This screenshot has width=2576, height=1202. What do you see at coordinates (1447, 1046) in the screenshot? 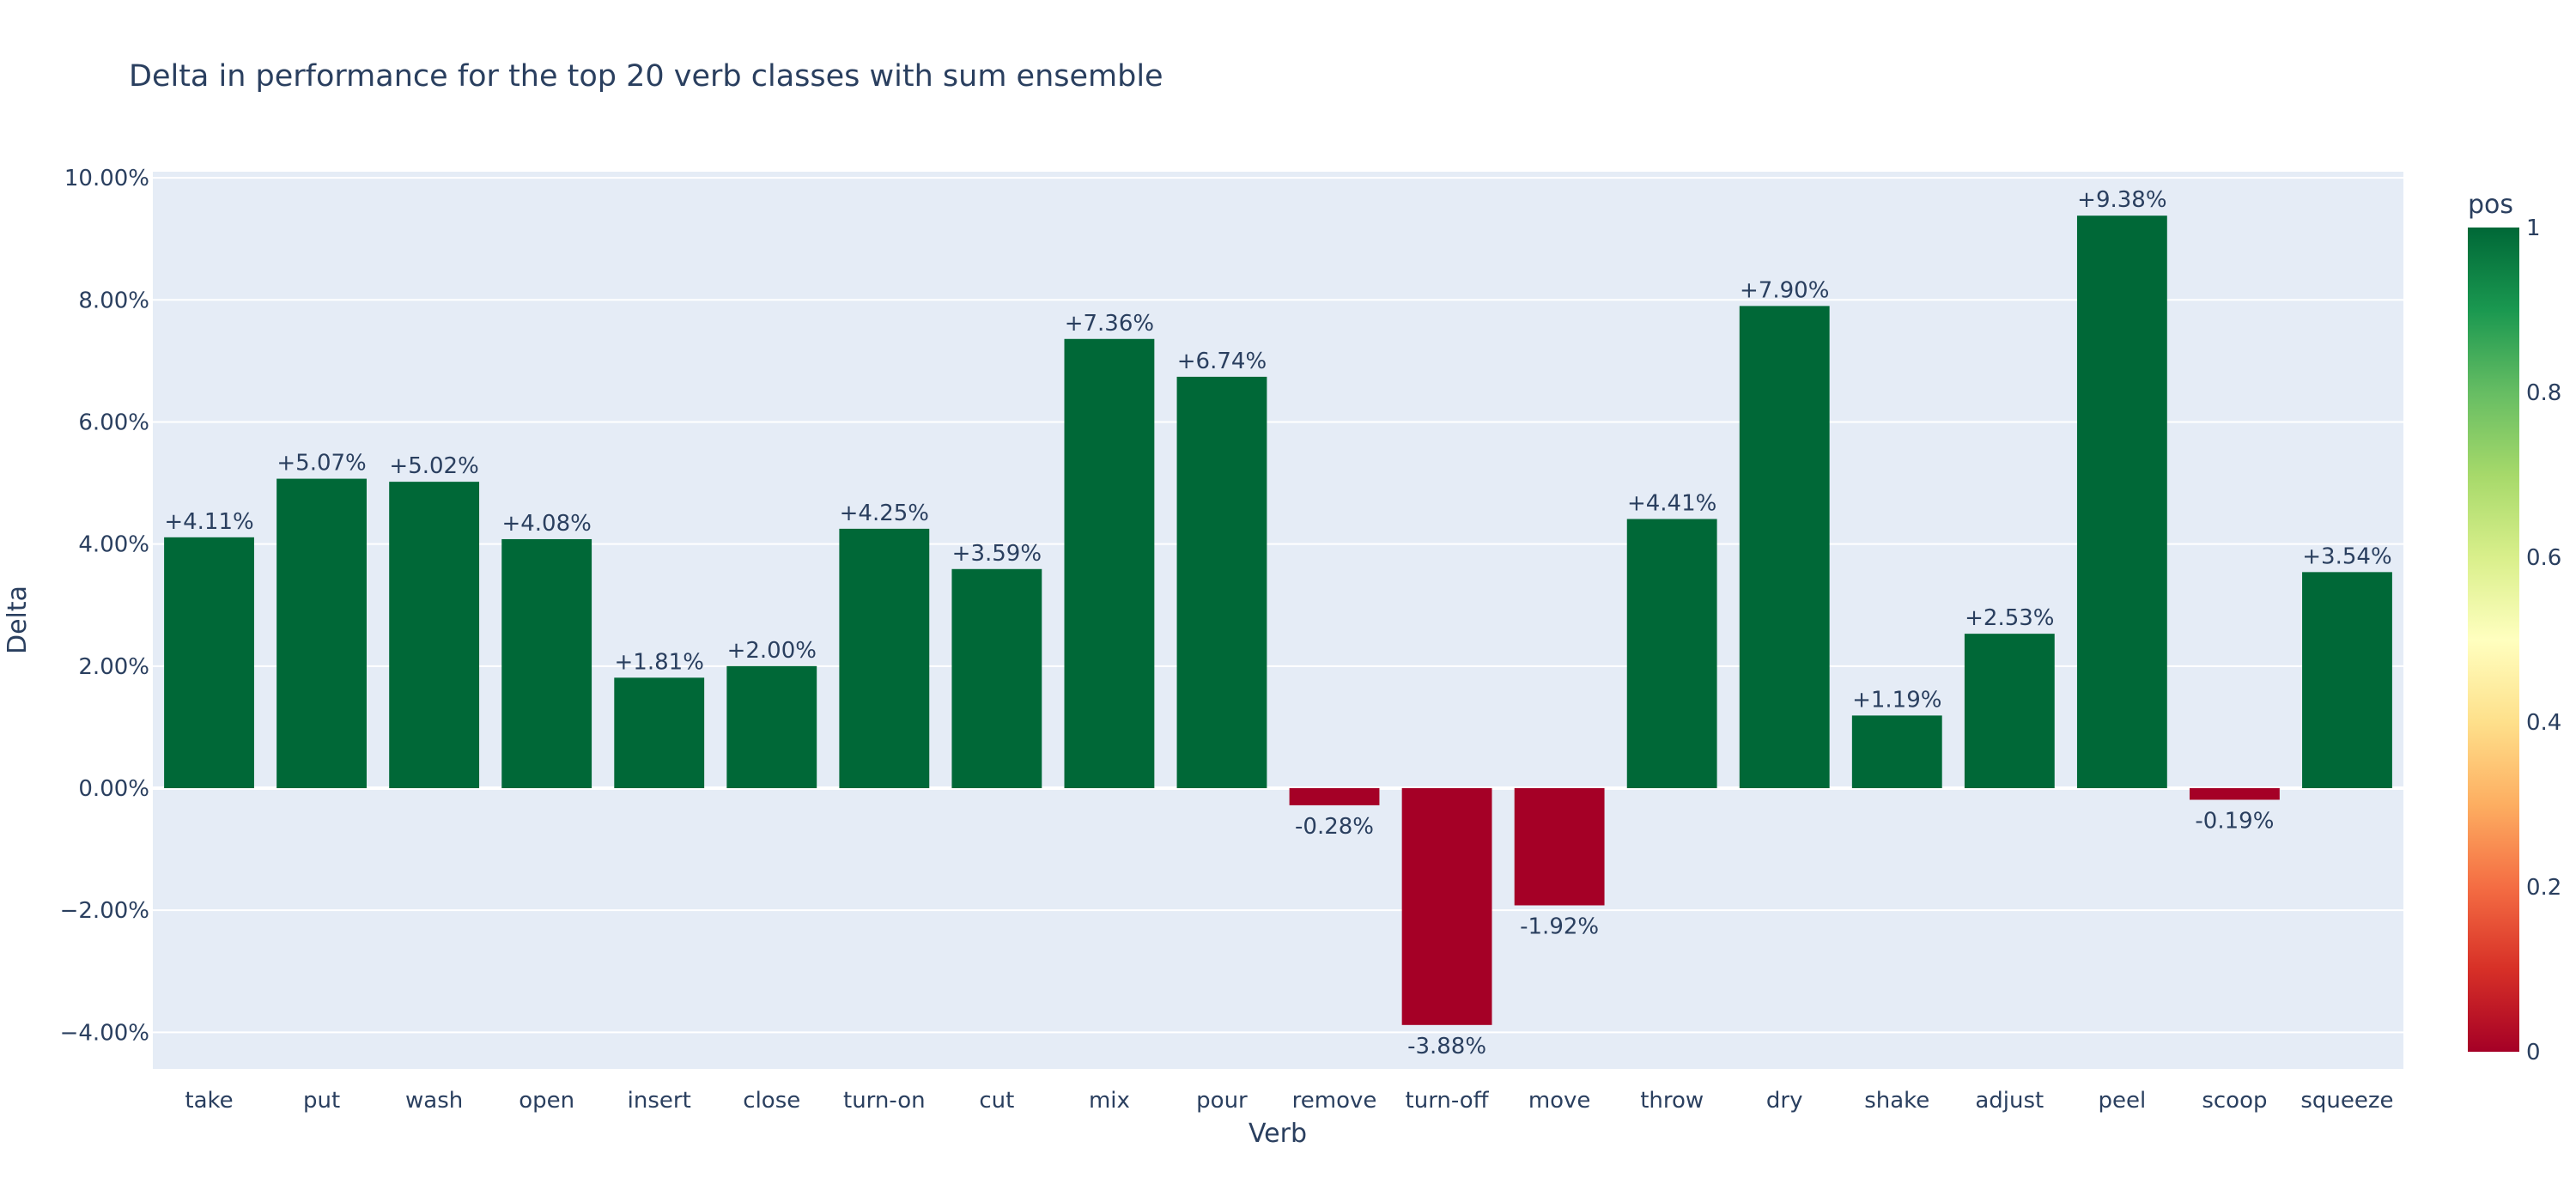
I see `bar-value-label: -3.88%` at bounding box center [1447, 1046].